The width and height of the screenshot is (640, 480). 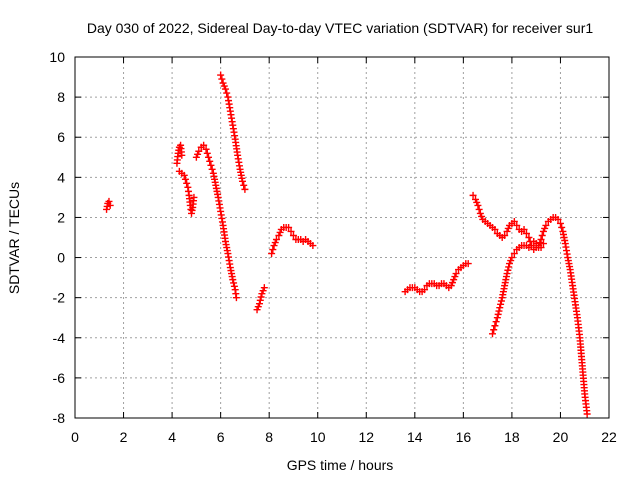 What do you see at coordinates (221, 437) in the screenshot?
I see `x-tick-label: 6` at bounding box center [221, 437].